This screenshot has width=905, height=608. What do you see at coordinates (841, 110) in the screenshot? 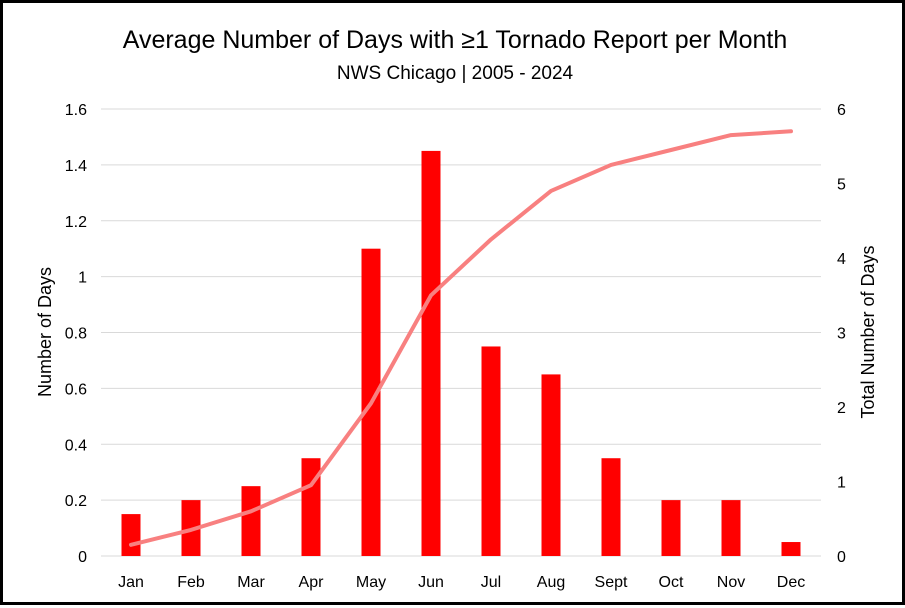
I see `y2-tick-label: 6` at bounding box center [841, 110].